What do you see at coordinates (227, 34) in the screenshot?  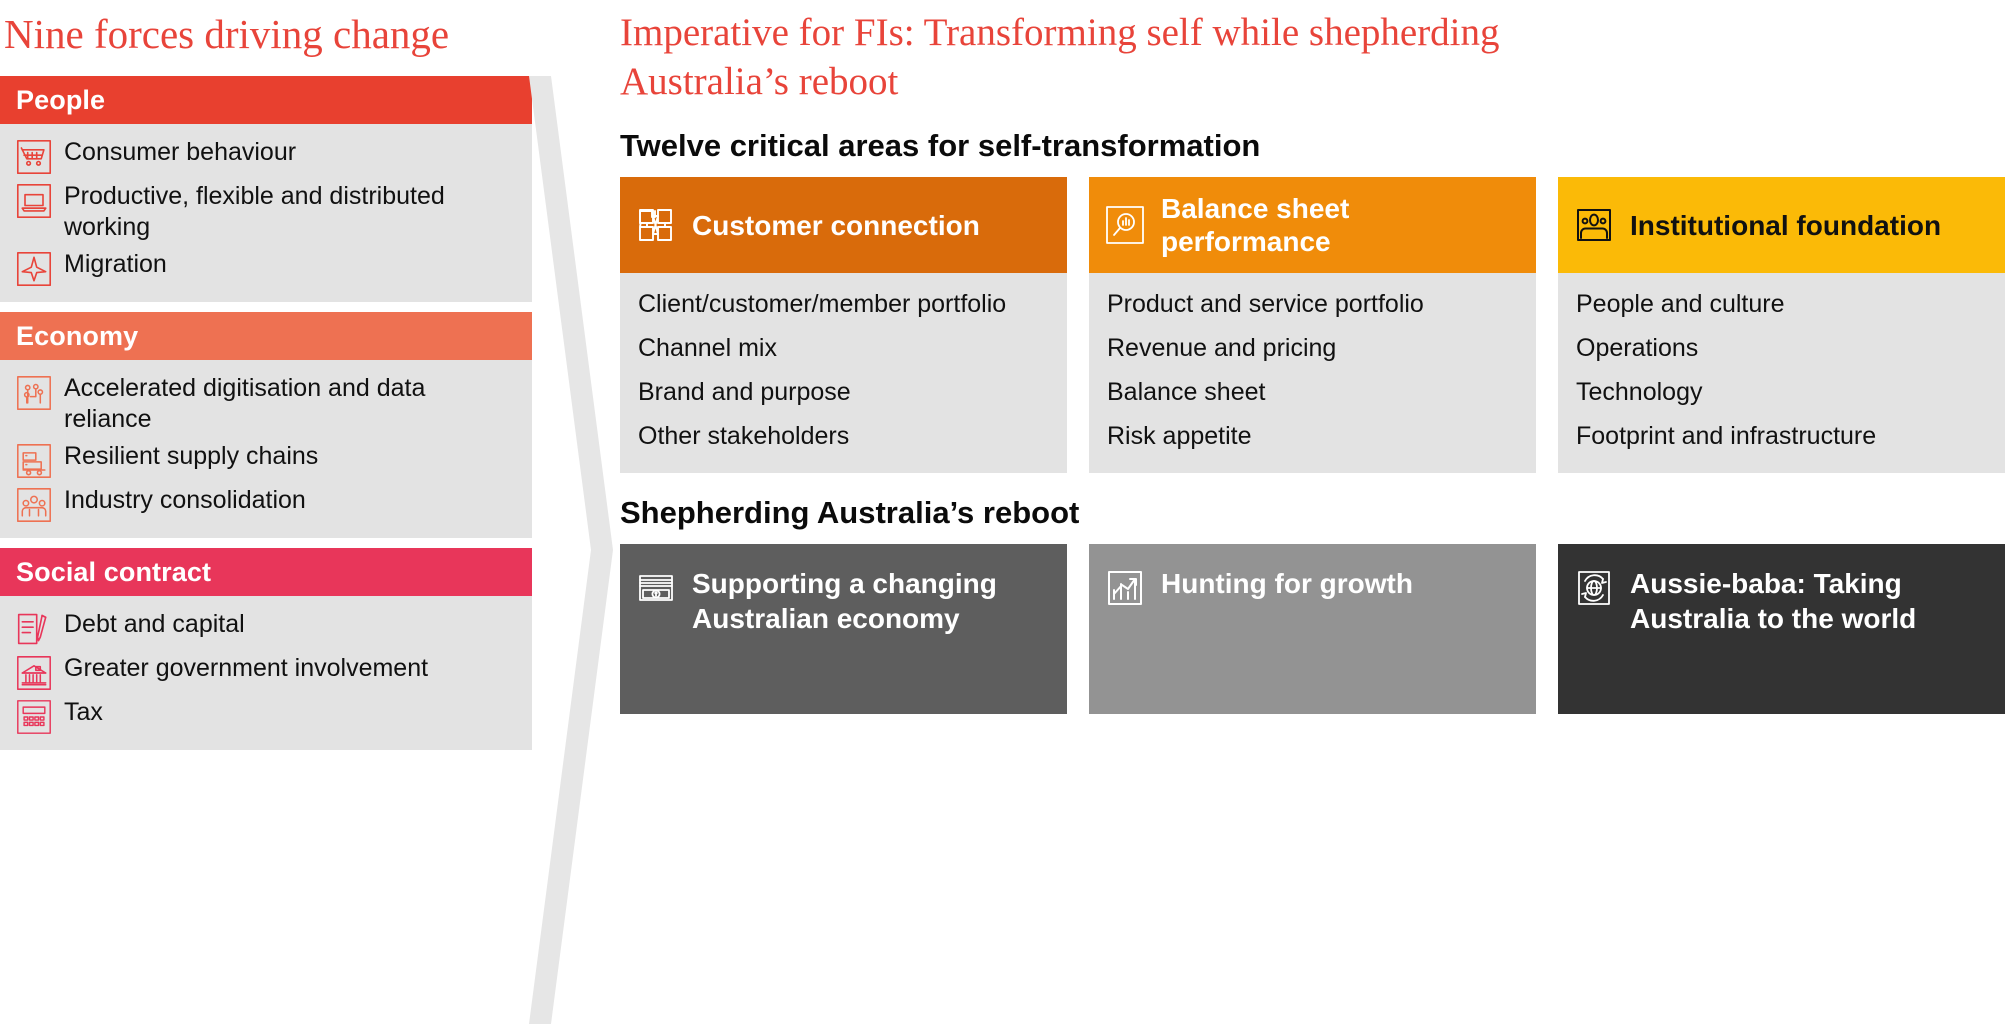 I see `left-panel-title: Nine forces driving change` at bounding box center [227, 34].